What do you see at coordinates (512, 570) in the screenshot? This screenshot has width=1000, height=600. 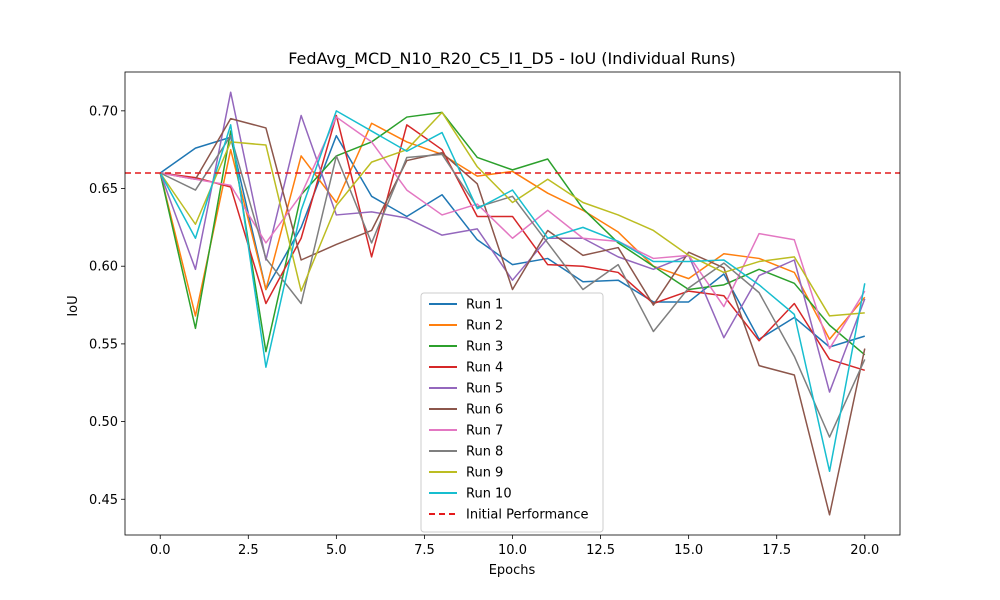 I see `x-axis-label: Epochs` at bounding box center [512, 570].